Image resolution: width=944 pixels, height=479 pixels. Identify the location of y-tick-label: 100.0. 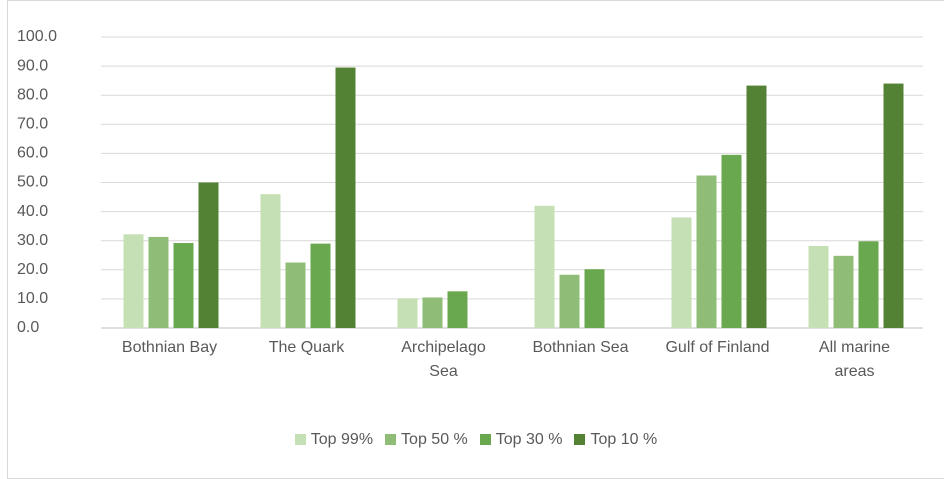
(37, 36).